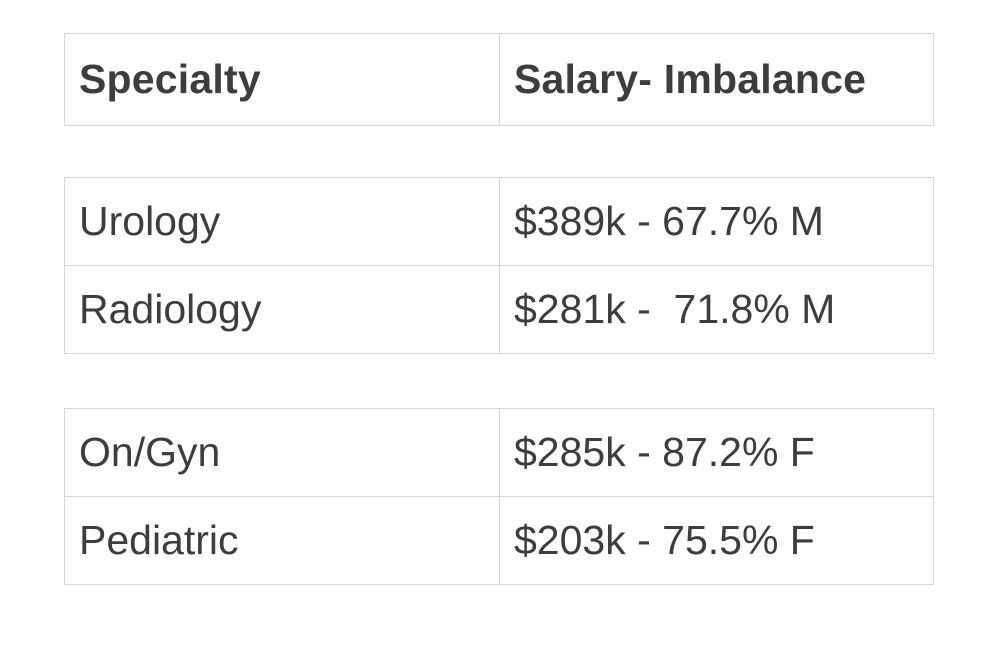  I want to click on table-row: Radiology $281k - 71.8% M, so click(499, 309).